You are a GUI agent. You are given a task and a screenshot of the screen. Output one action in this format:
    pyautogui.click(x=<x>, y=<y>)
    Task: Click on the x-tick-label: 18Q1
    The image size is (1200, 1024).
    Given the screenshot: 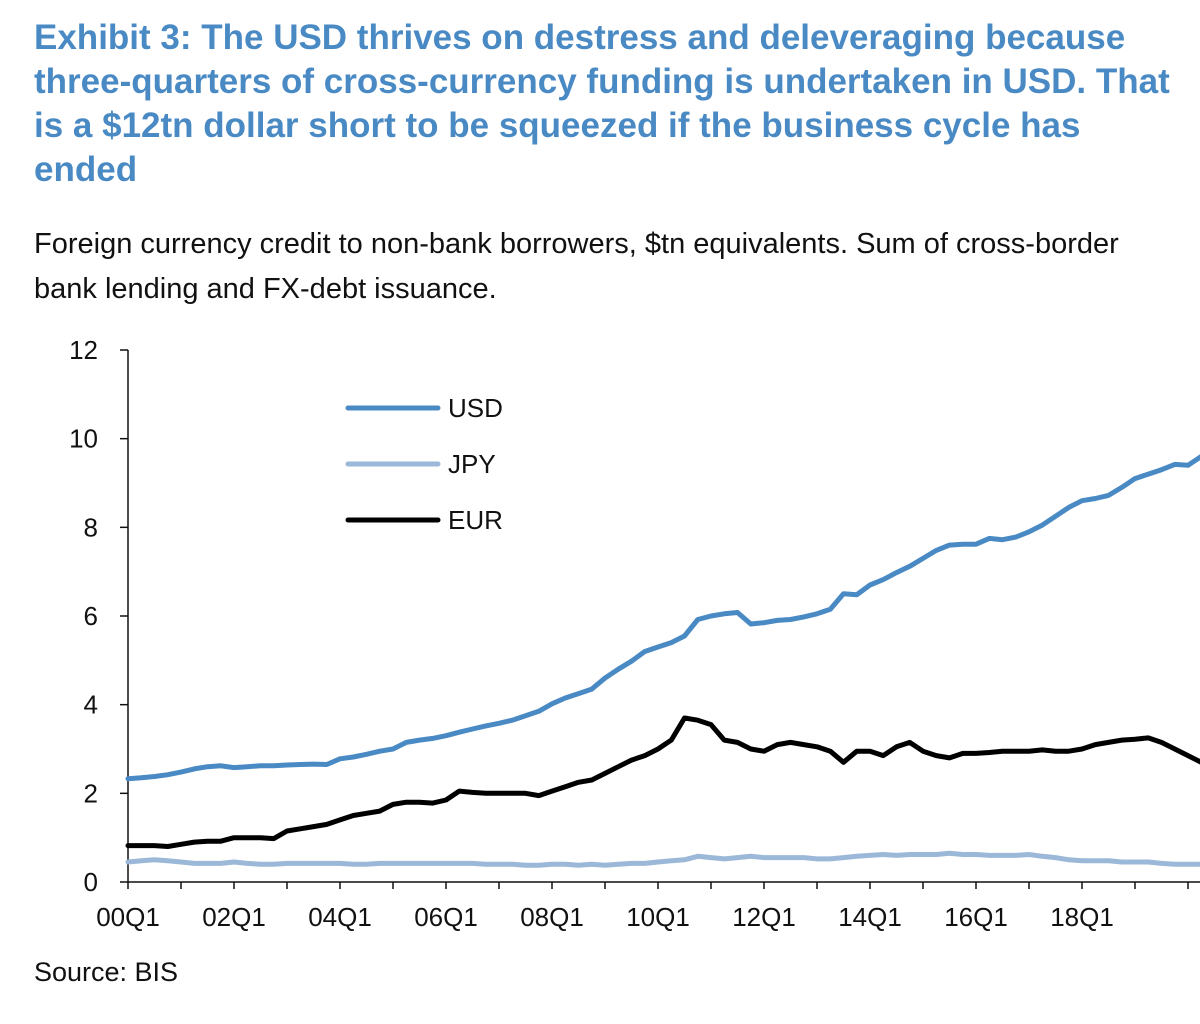 What is the action you would take?
    pyautogui.click(x=1082, y=917)
    